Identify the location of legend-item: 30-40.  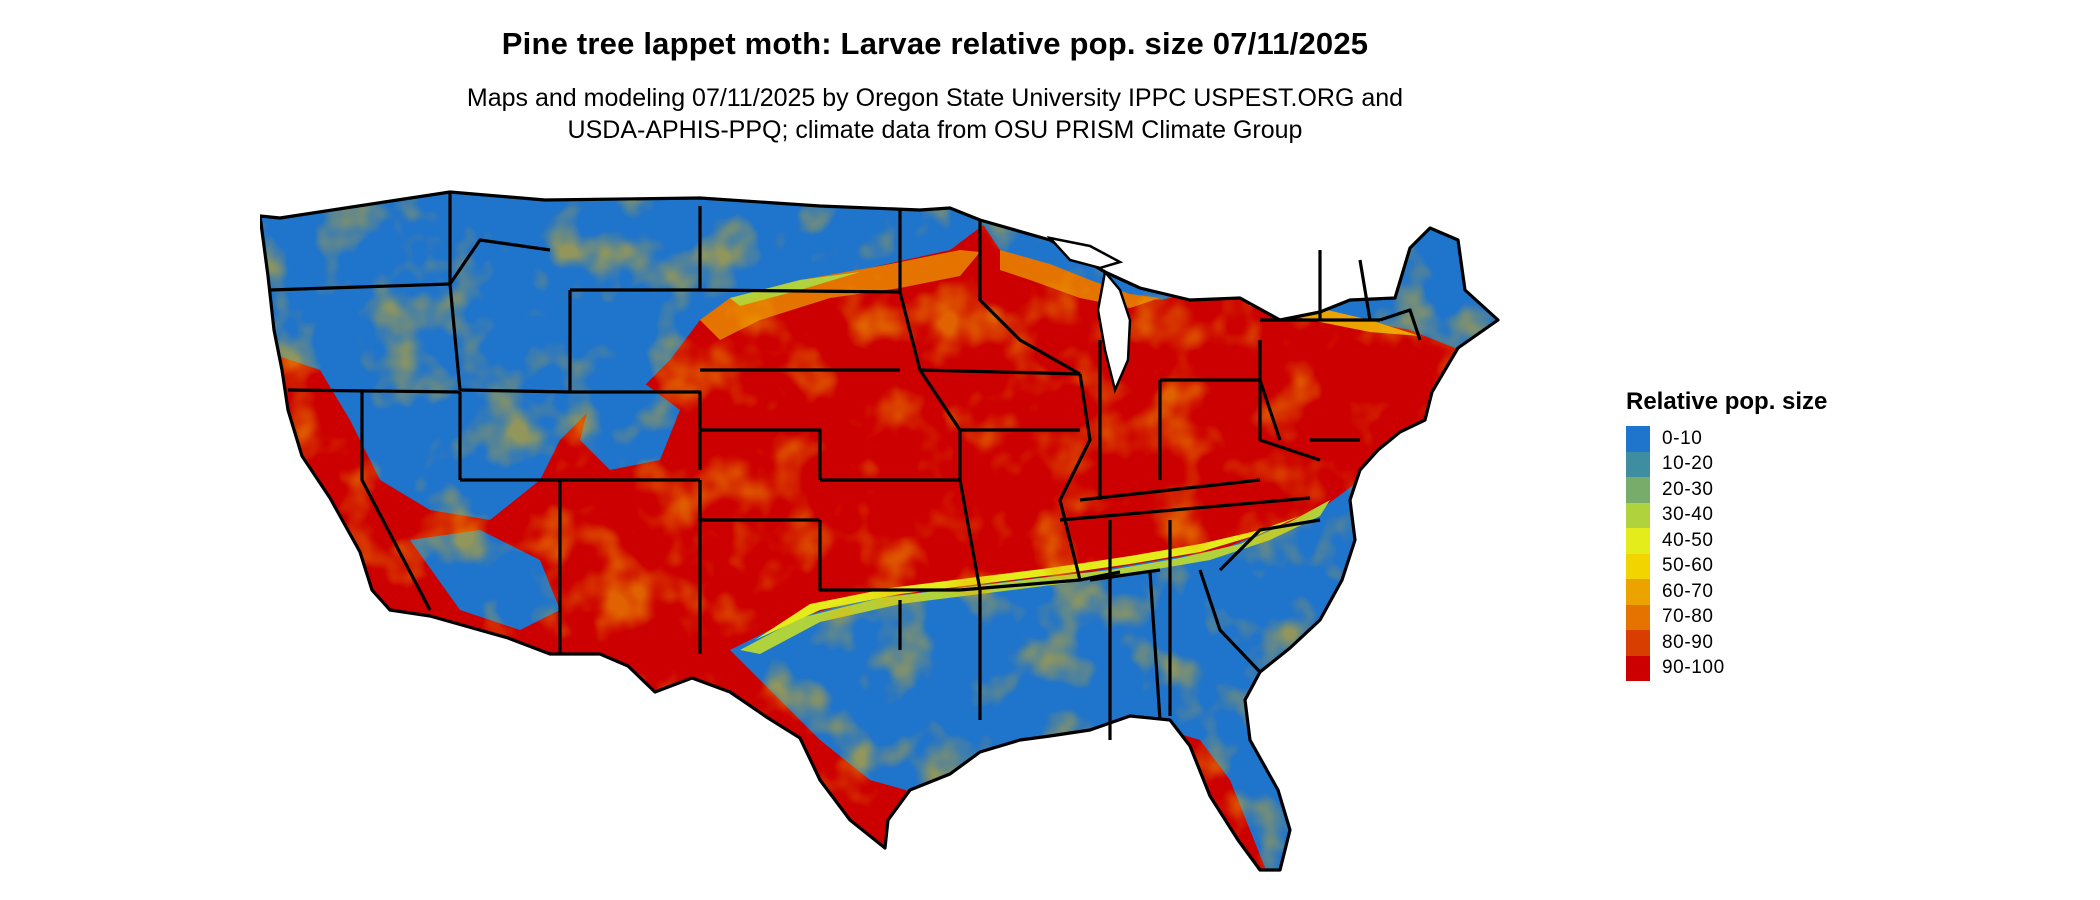
(1726, 515).